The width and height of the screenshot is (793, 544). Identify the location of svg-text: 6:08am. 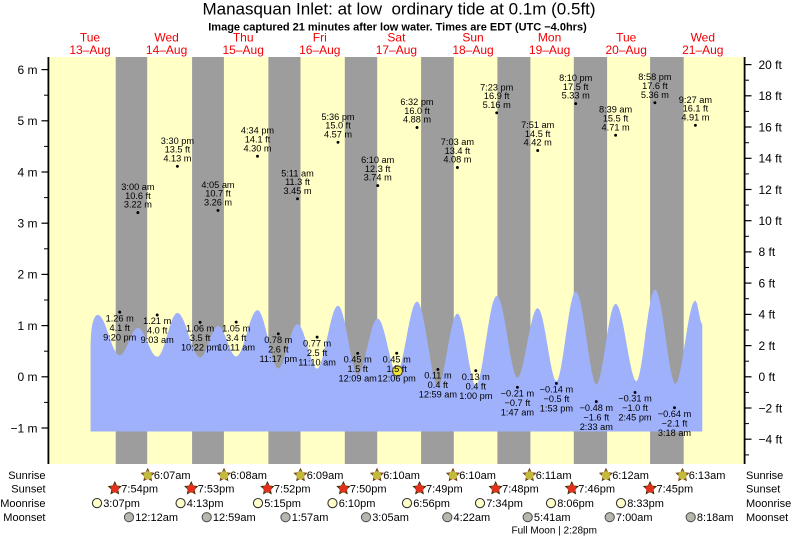
(248, 476).